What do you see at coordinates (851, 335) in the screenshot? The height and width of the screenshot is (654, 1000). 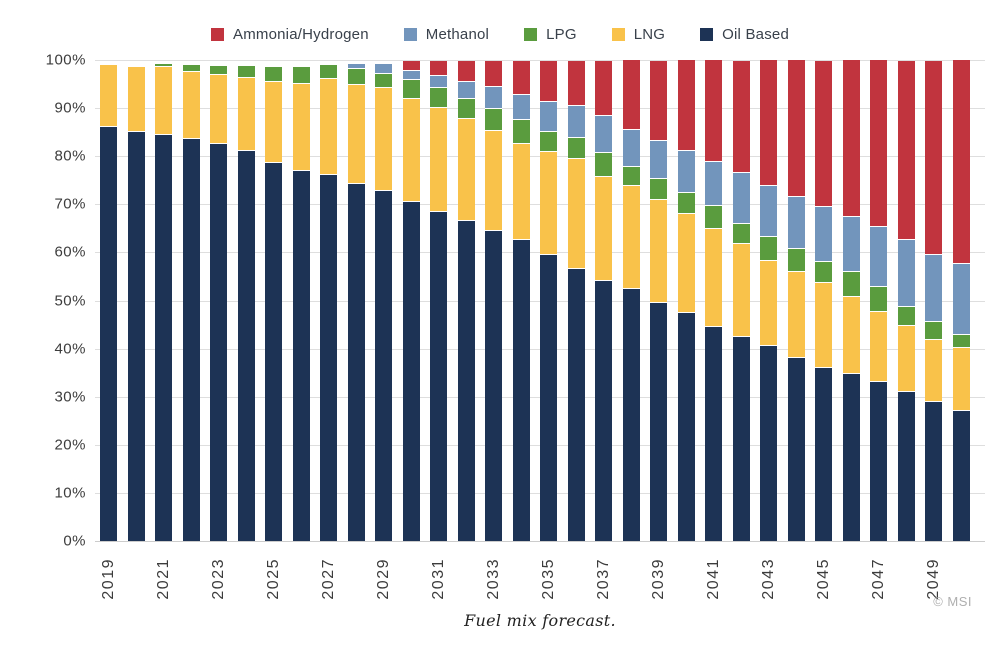 I see `segment-lng-2046` at bounding box center [851, 335].